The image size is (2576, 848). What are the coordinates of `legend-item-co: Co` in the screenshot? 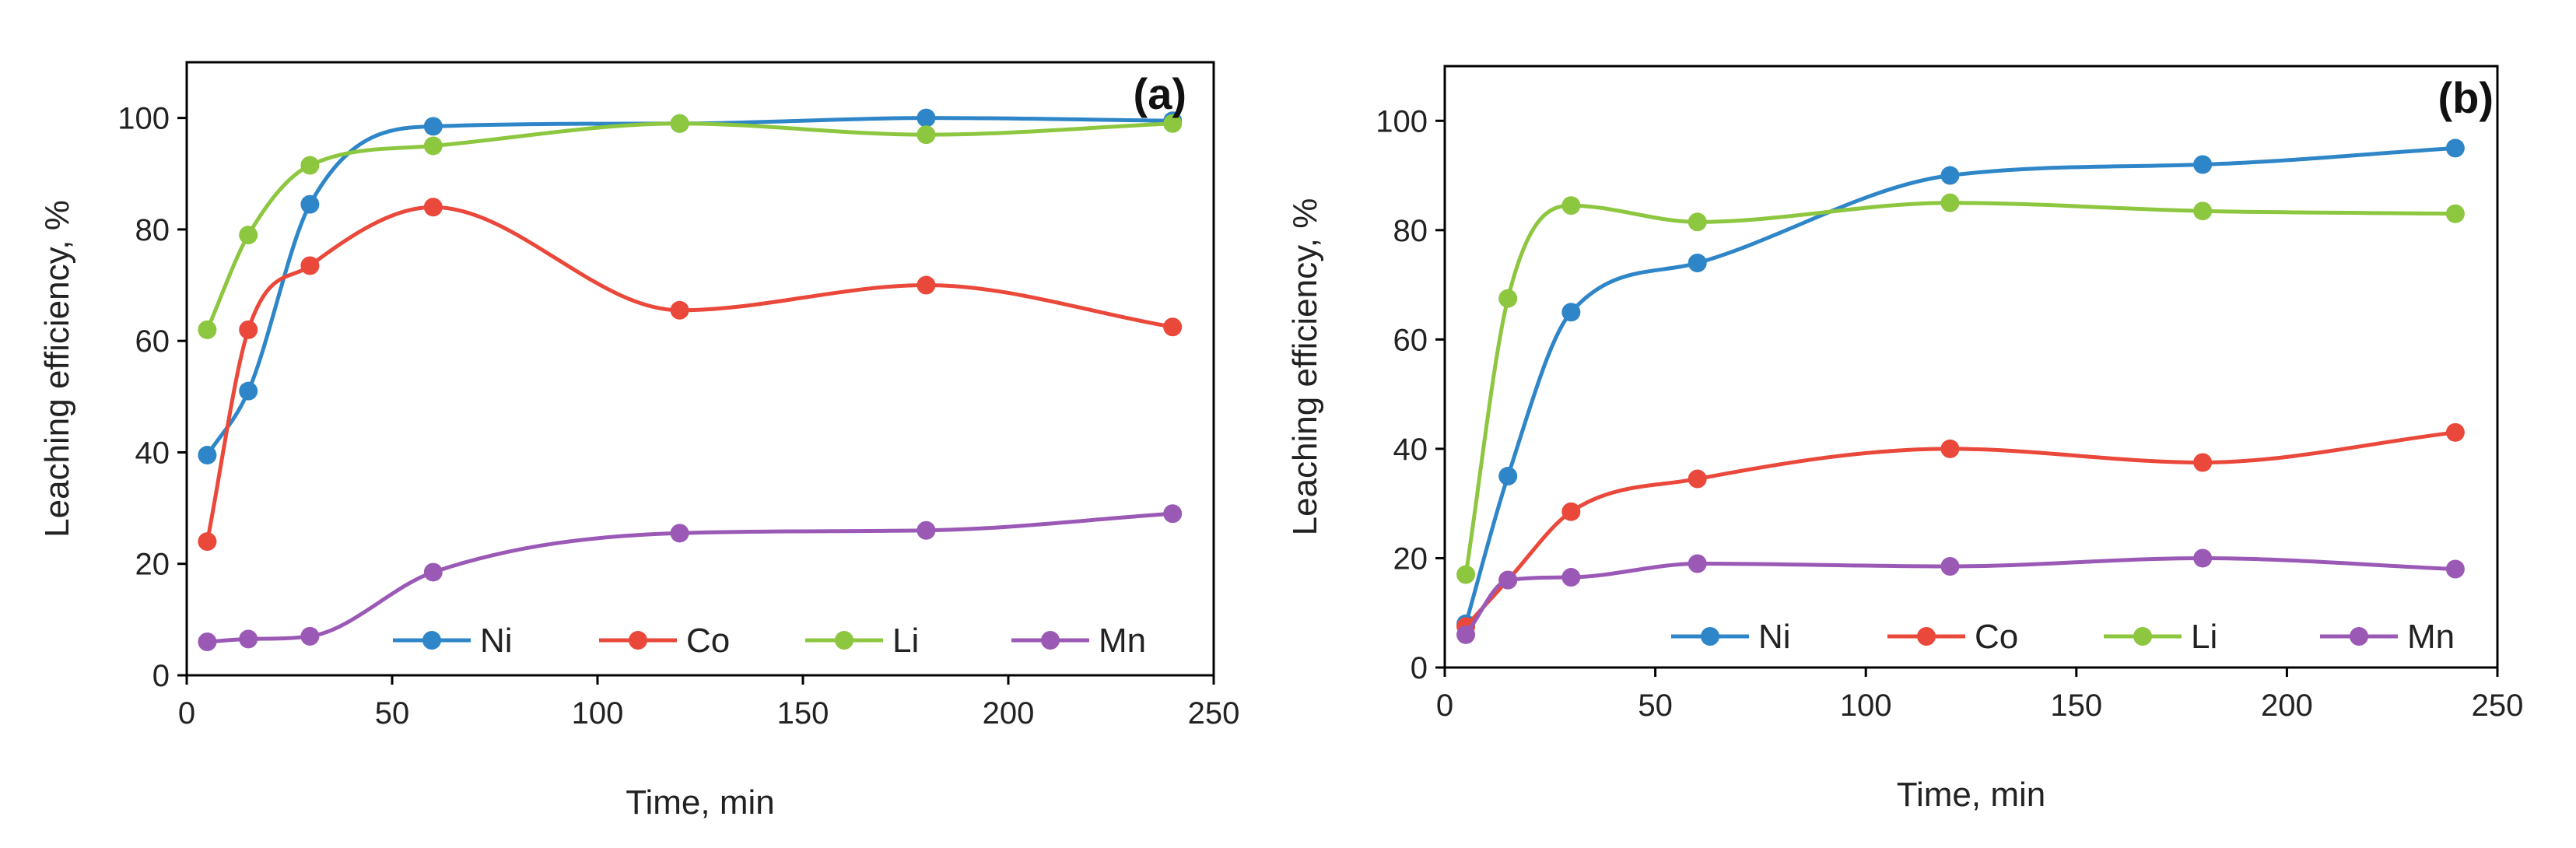 It's located at (1952, 637).